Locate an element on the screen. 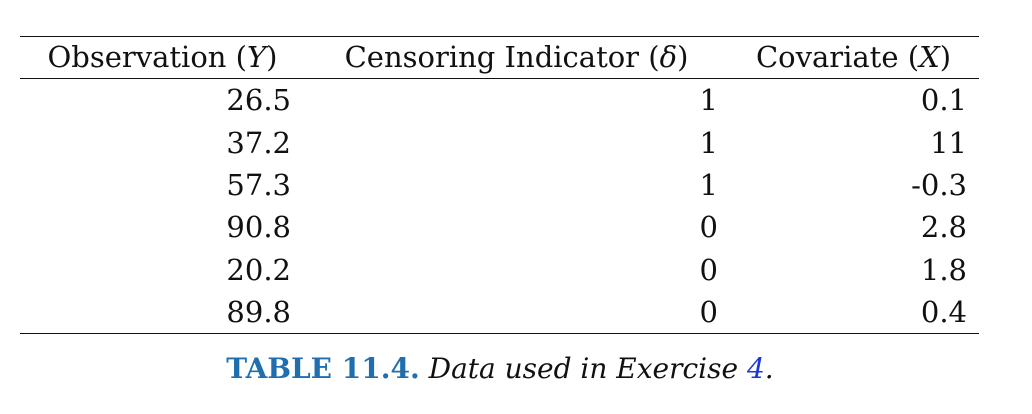  caption-exercise-link: 4 is located at coordinates (755, 368).